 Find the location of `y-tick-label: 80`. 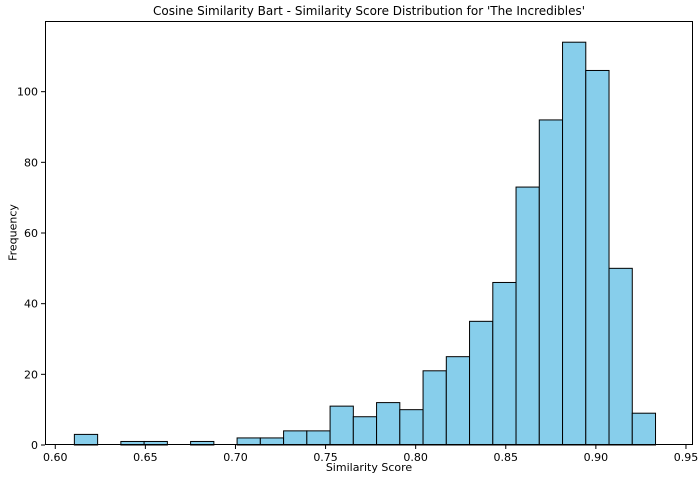

y-tick-label: 80 is located at coordinates (31, 162).